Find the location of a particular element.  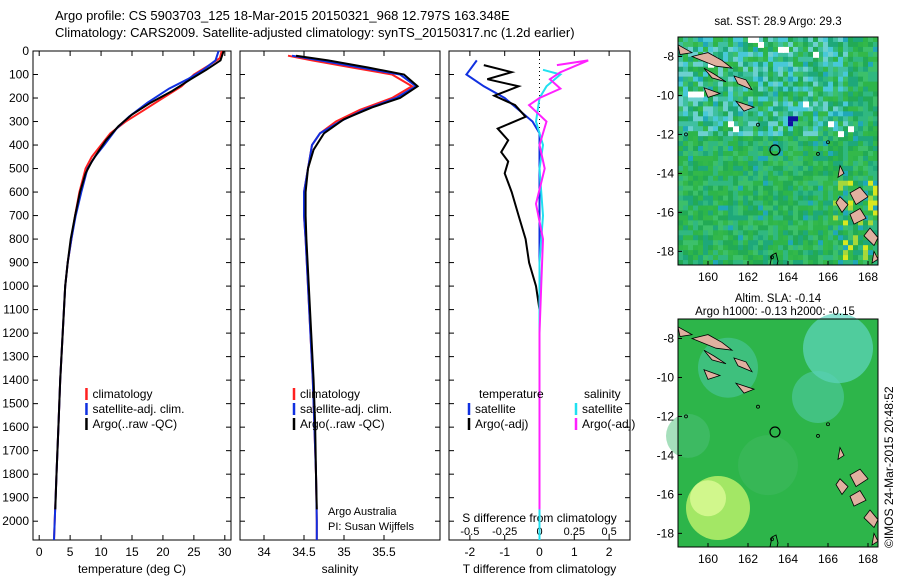

y-tick-label: 1200 is located at coordinates (15, 333).